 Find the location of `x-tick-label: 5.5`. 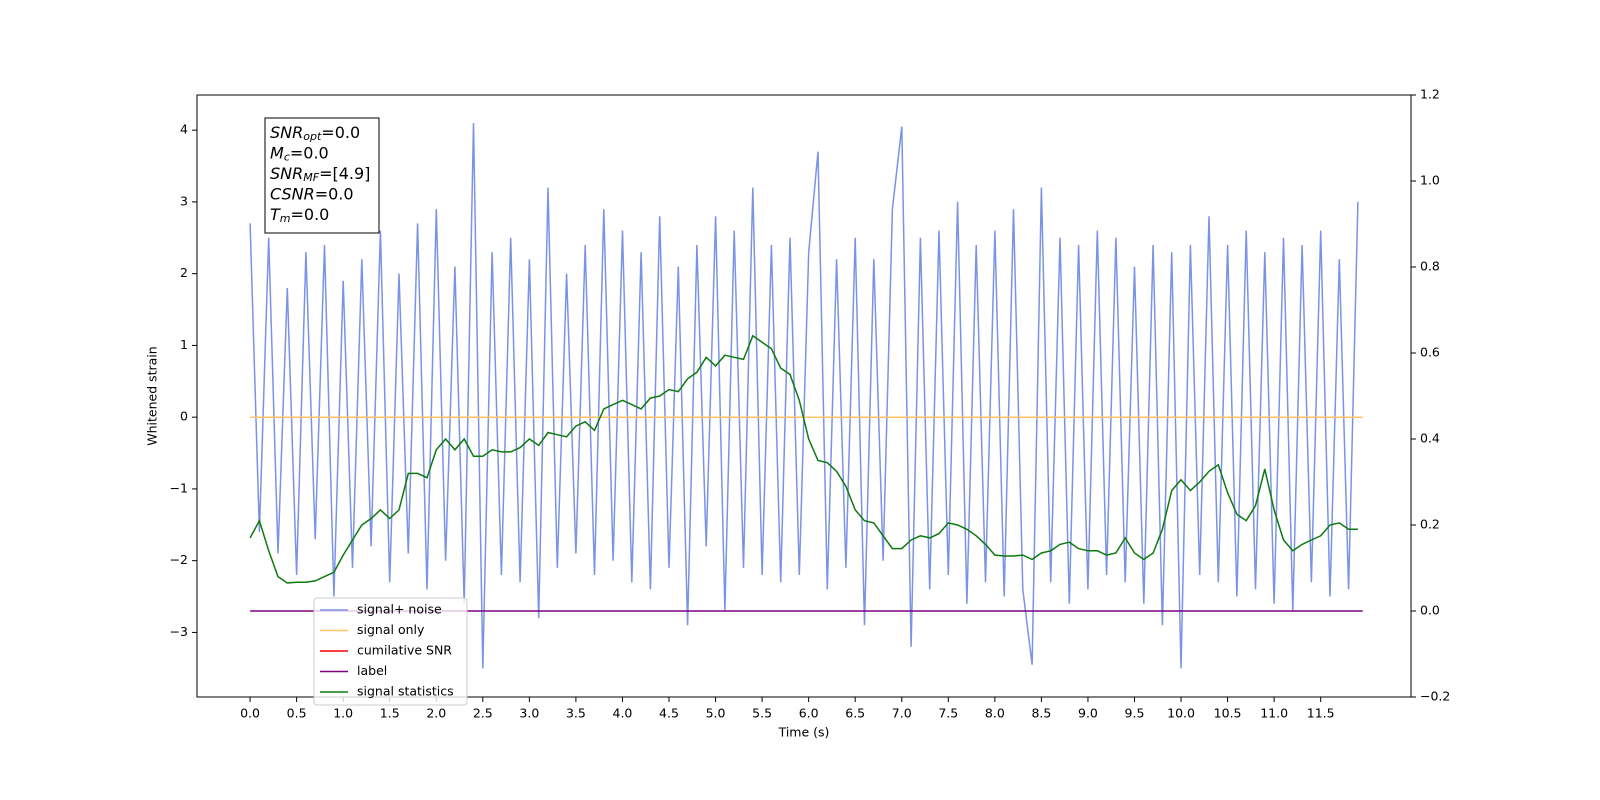

x-tick-label: 5.5 is located at coordinates (762, 713).